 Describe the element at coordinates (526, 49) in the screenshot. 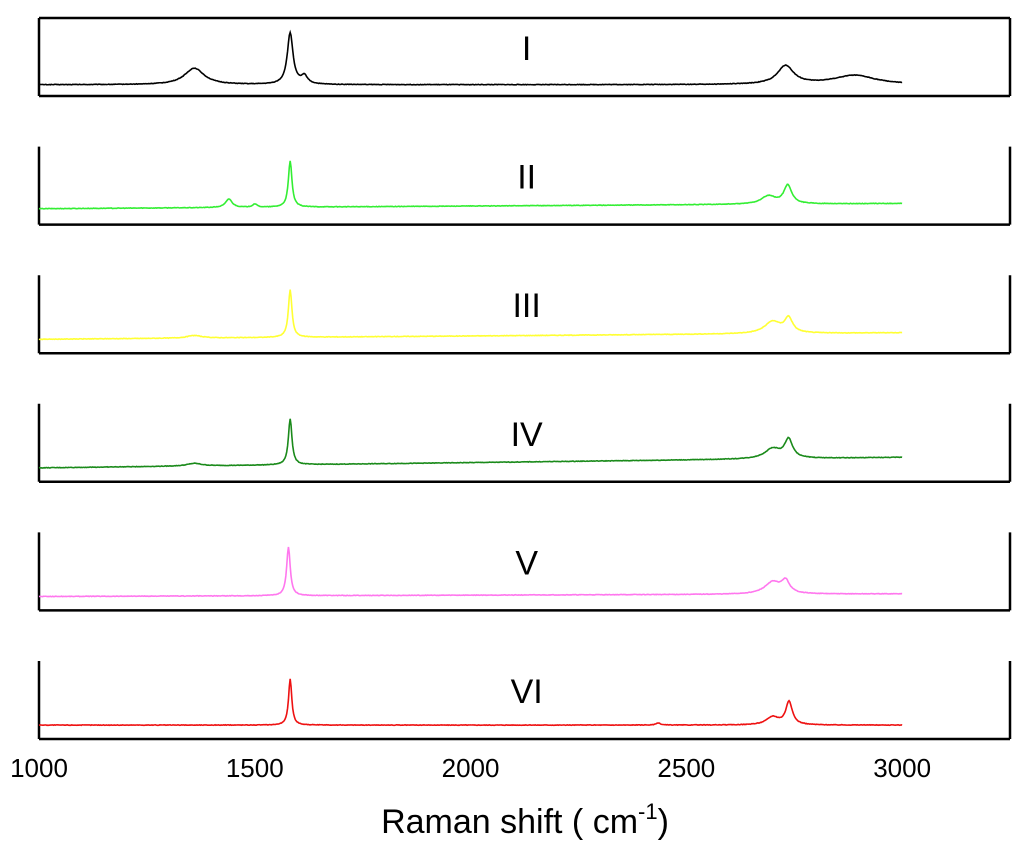

I see `series-label-I: I` at that location.